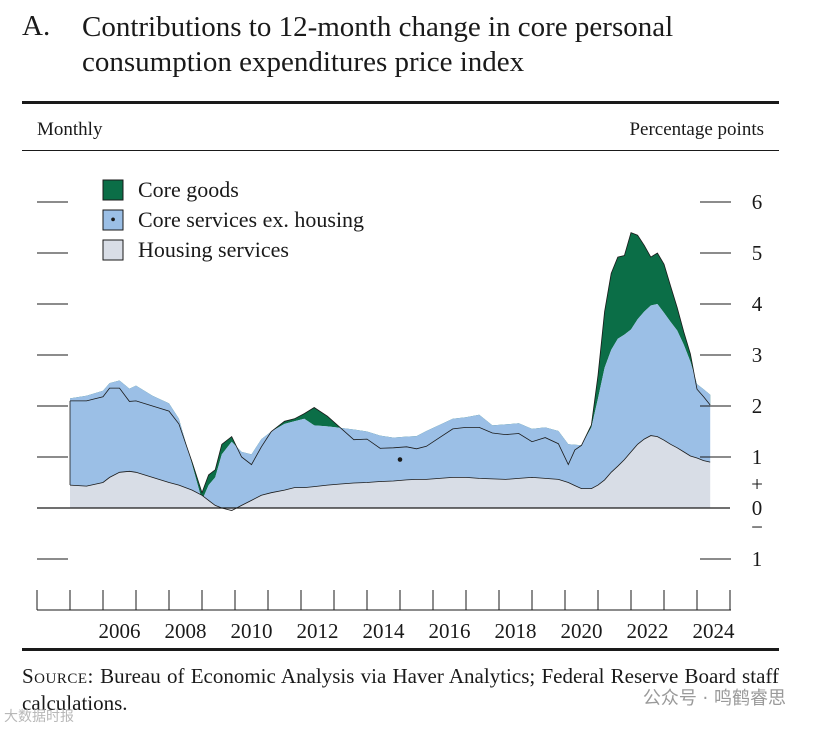  What do you see at coordinates (714, 631) in the screenshot?
I see `x-tick-label: 2024` at bounding box center [714, 631].